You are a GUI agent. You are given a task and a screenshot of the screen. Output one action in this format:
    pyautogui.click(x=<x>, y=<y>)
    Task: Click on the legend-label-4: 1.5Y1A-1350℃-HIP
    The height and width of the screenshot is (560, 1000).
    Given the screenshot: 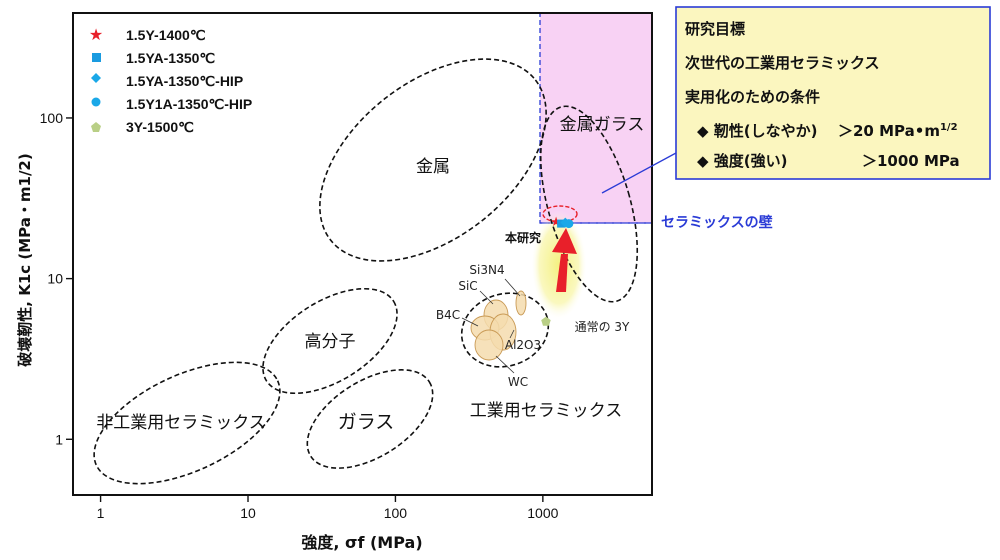 What is the action you would take?
    pyautogui.click(x=189, y=104)
    